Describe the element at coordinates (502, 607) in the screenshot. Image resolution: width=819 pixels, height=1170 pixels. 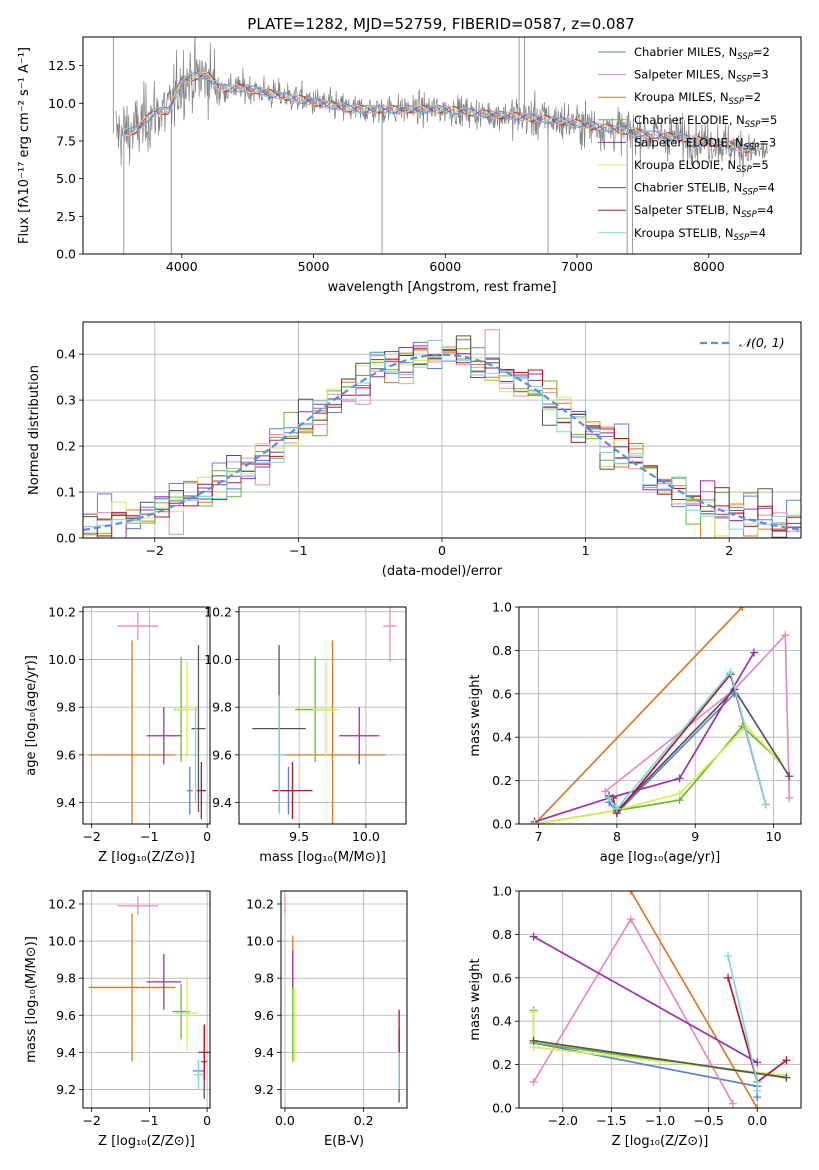
I see `weight-vs-age-ytick-label: 1.0` at that location.